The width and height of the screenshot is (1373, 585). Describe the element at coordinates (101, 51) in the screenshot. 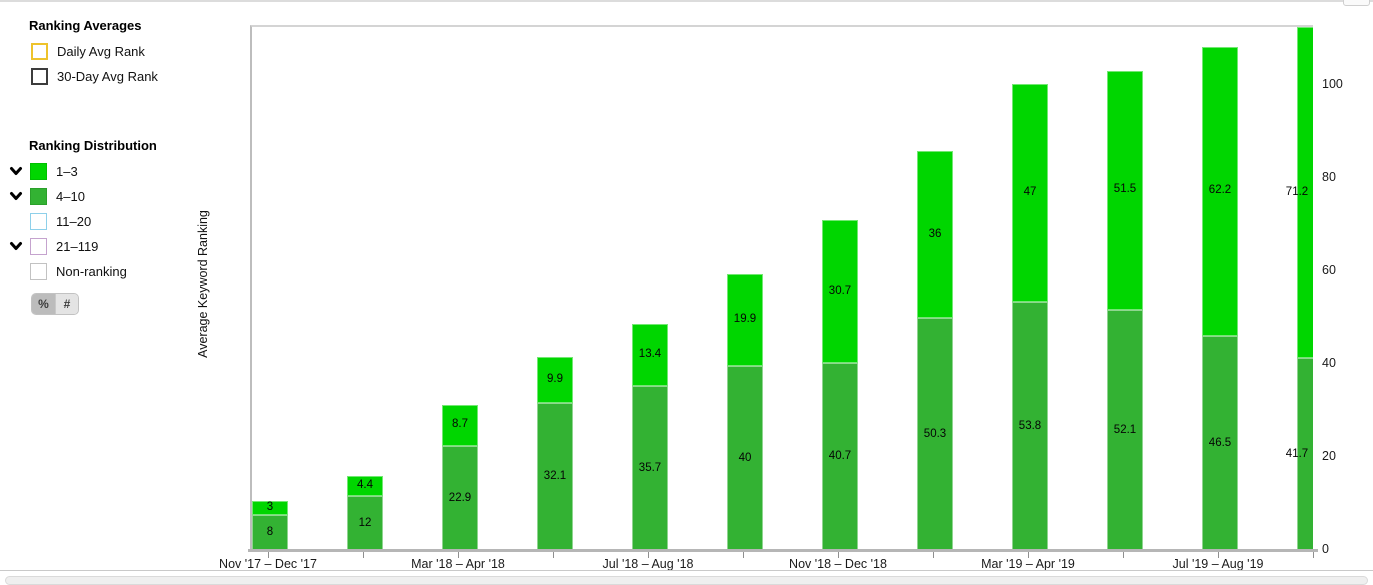

I see `average-label: Daily Avg Rank` at that location.